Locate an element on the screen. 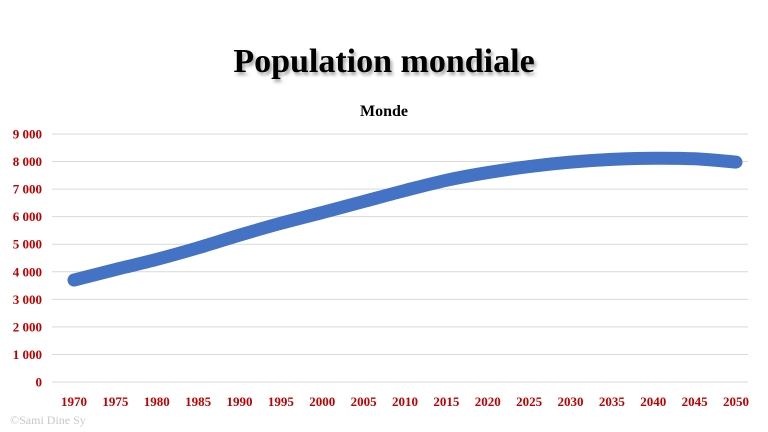 The image size is (768, 432). x-tick-label: 1985 is located at coordinates (198, 401).